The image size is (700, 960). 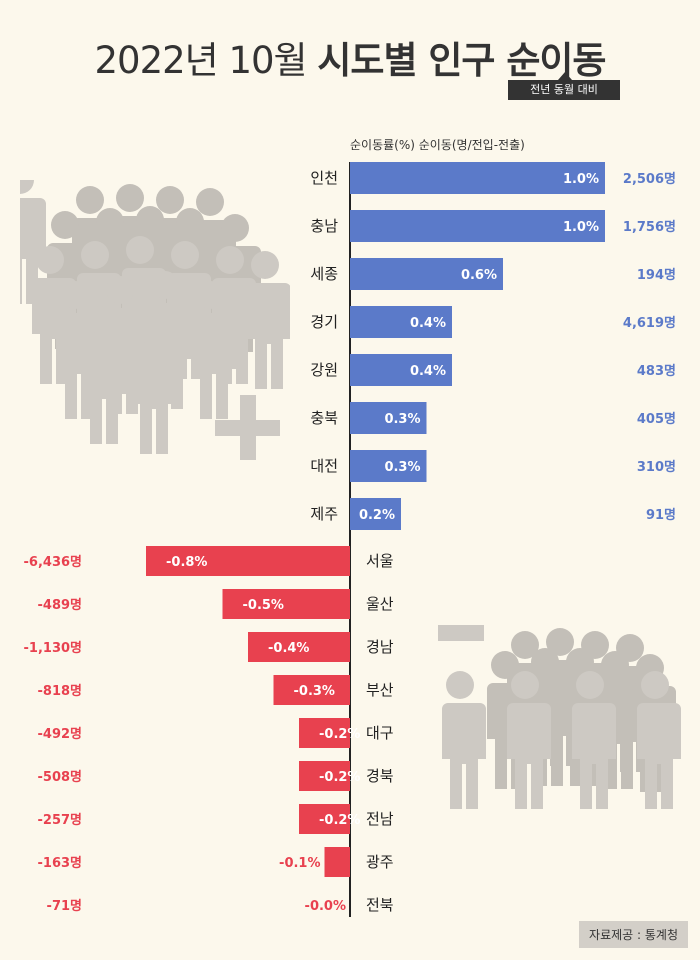 What do you see at coordinates (53, 648) in the screenshot?
I see `count-label-경남: -1,130명` at bounding box center [53, 648].